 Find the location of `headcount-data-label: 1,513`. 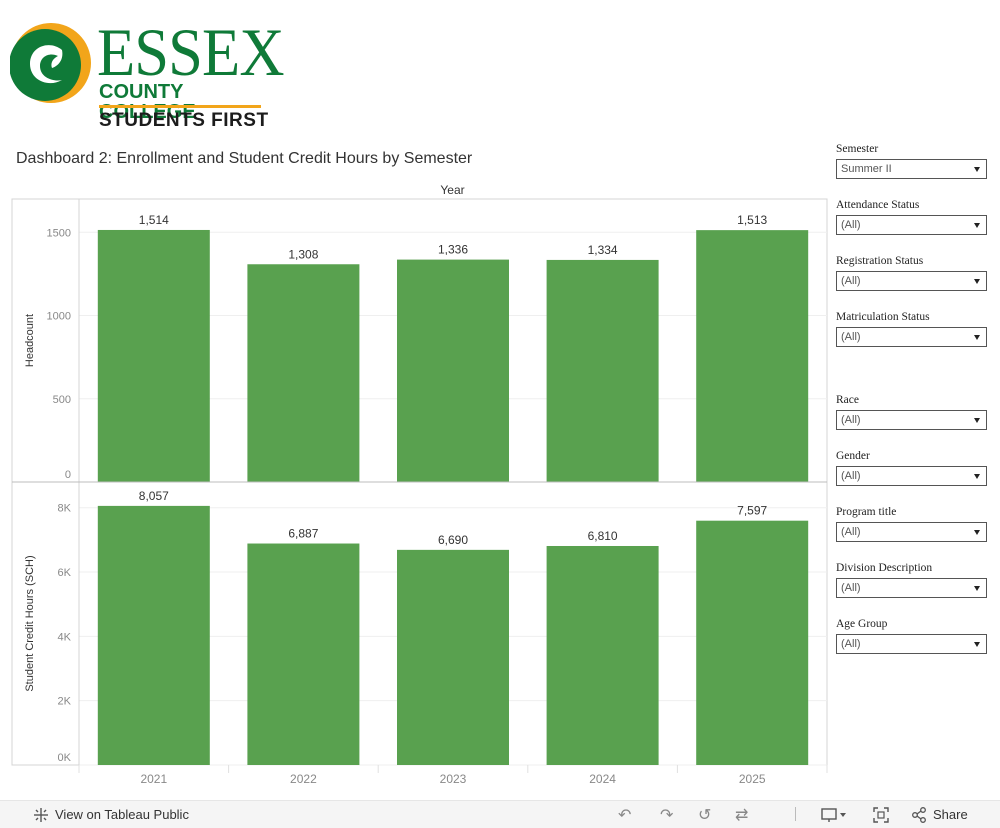

headcount-data-label: 1,513 is located at coordinates (752, 220).